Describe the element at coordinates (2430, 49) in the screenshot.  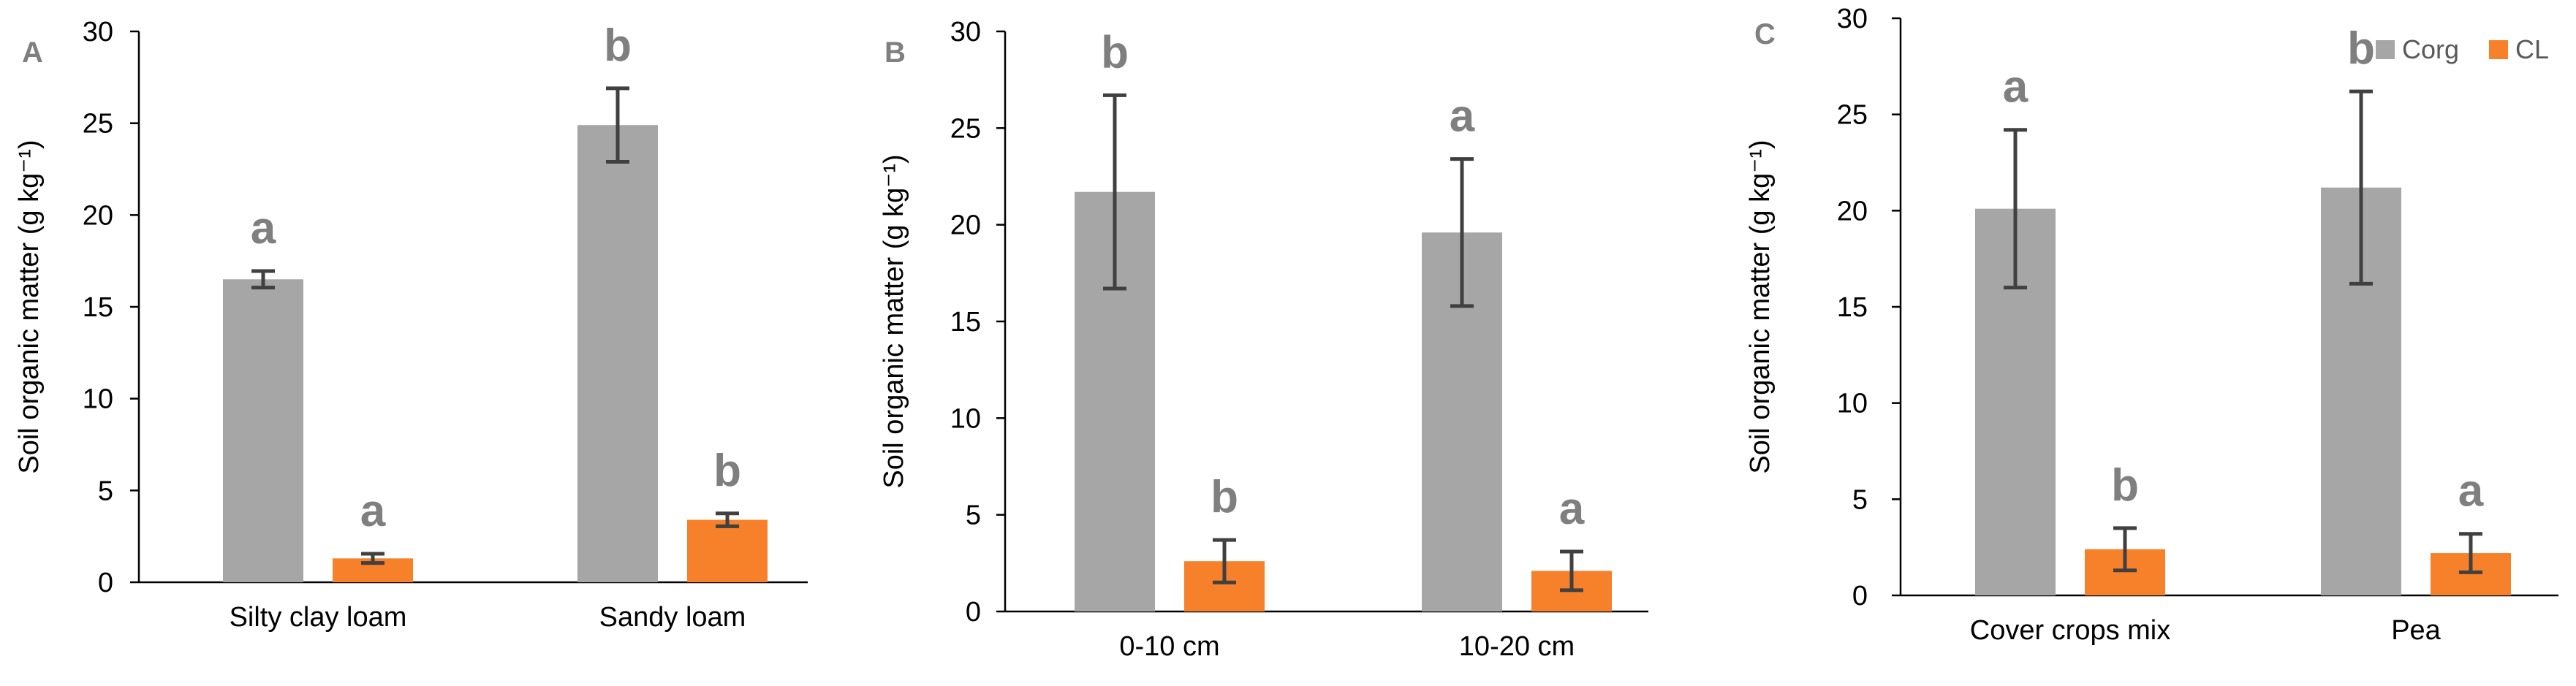
I see `legend-label-corg: Corg` at that location.